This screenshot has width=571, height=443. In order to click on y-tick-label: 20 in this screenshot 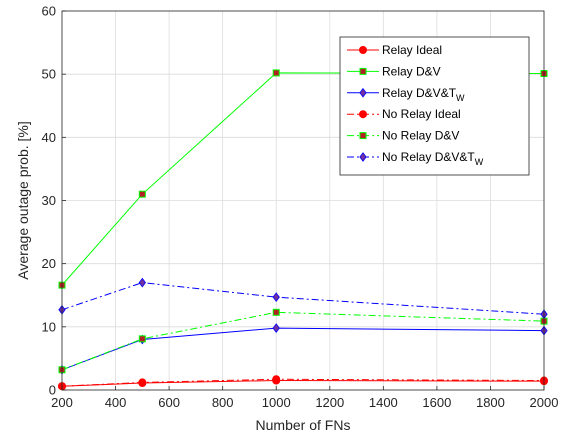, I will do `click(49, 263)`.